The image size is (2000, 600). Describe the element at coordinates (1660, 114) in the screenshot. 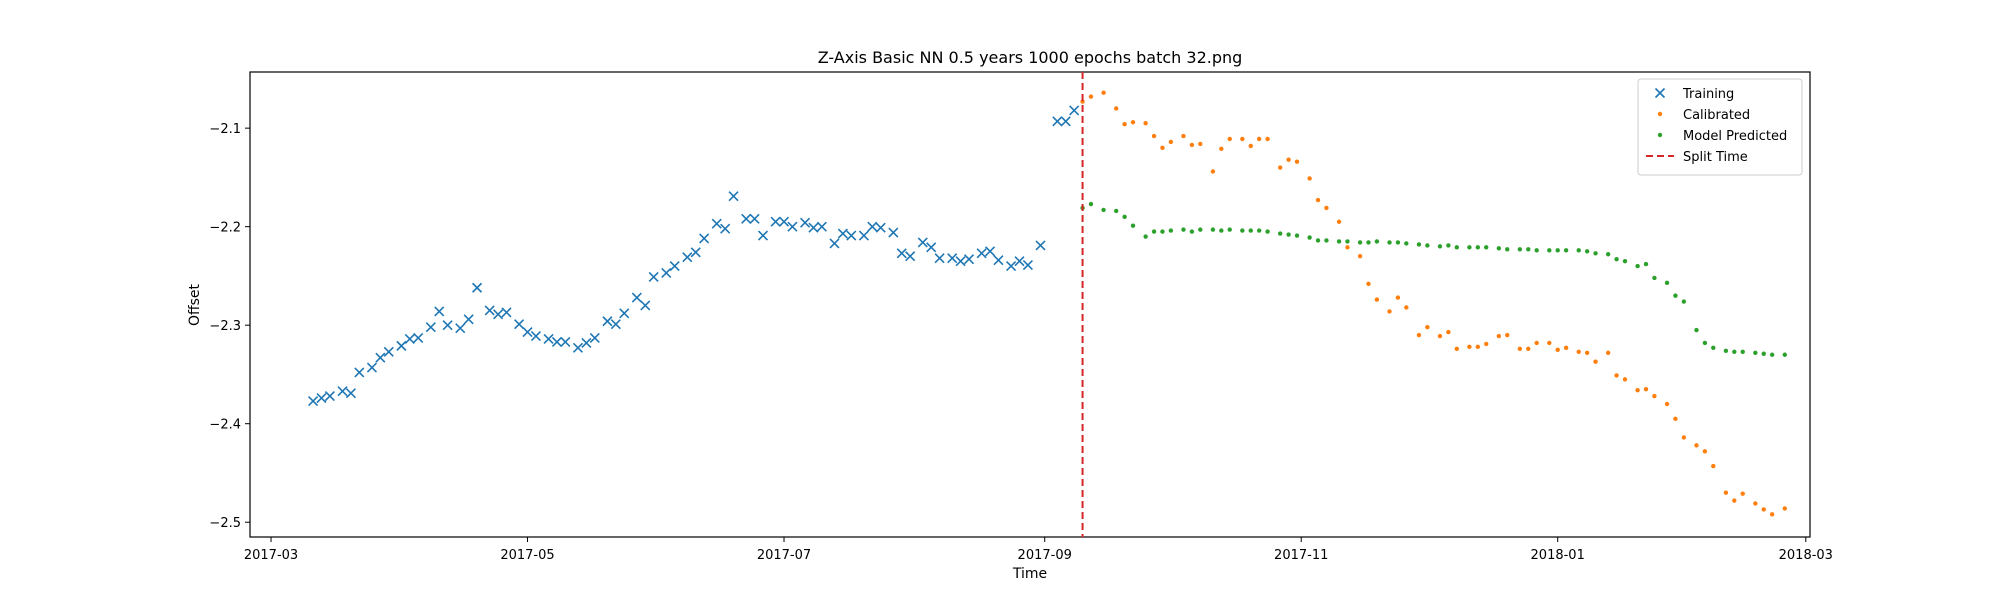

I see `legend-swatch-calibrated` at that location.